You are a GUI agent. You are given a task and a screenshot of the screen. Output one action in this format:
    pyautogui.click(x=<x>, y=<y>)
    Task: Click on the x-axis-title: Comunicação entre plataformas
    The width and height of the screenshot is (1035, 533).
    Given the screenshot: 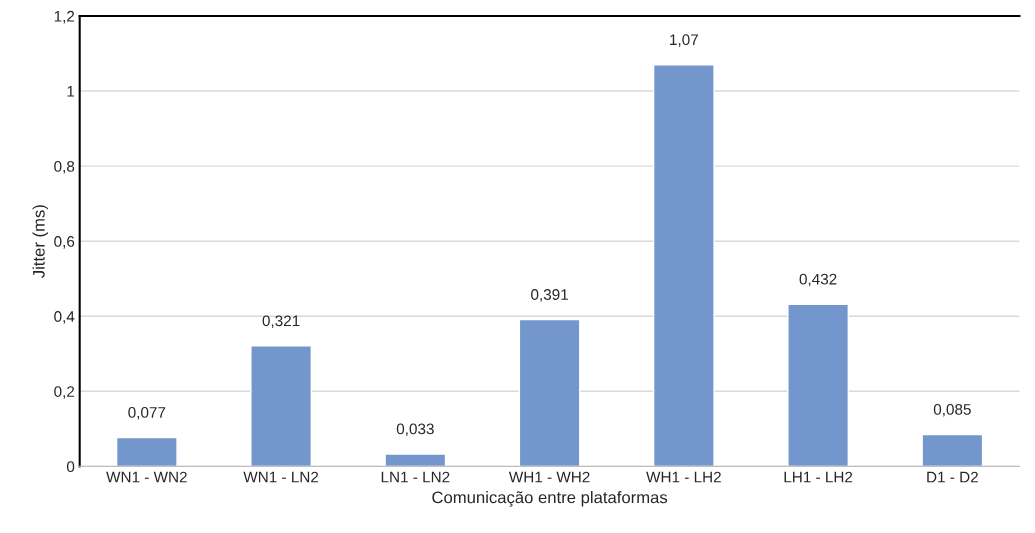 What is the action you would take?
    pyautogui.click(x=550, y=499)
    